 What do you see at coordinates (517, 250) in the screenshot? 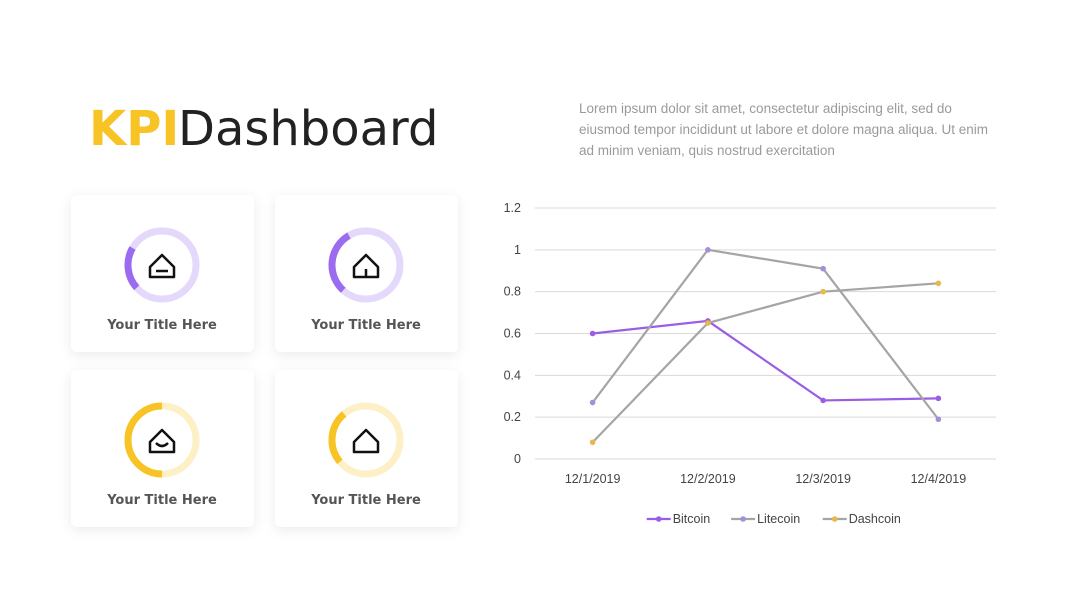
I see `y-tick-label: 1` at bounding box center [517, 250].